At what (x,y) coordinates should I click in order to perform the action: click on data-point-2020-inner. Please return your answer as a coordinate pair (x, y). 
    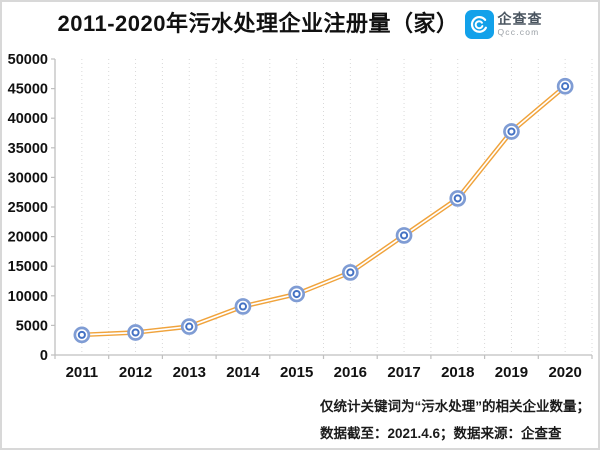
    Looking at the image, I should click on (565, 86).